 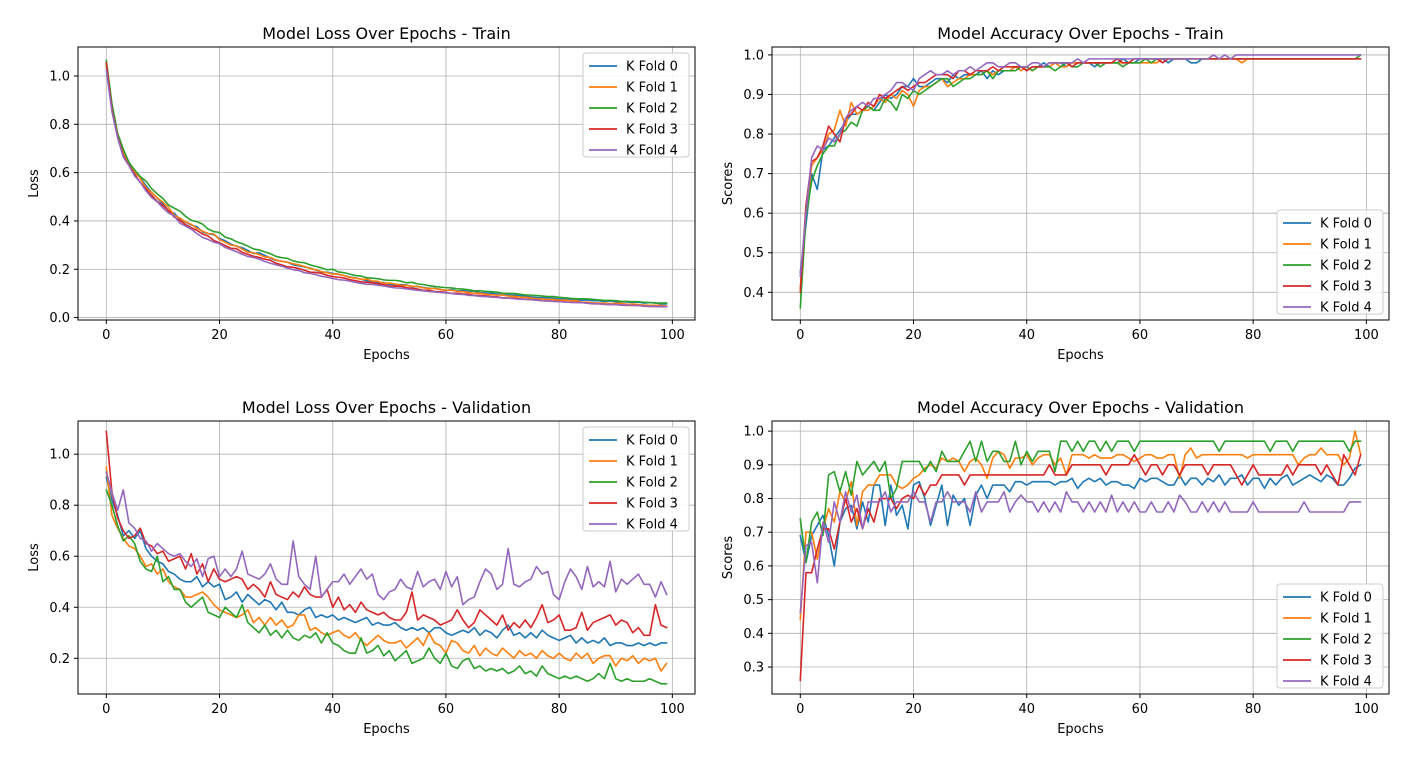 I want to click on chart-title: Model Loss Over Epochs - Train, so click(x=386, y=33).